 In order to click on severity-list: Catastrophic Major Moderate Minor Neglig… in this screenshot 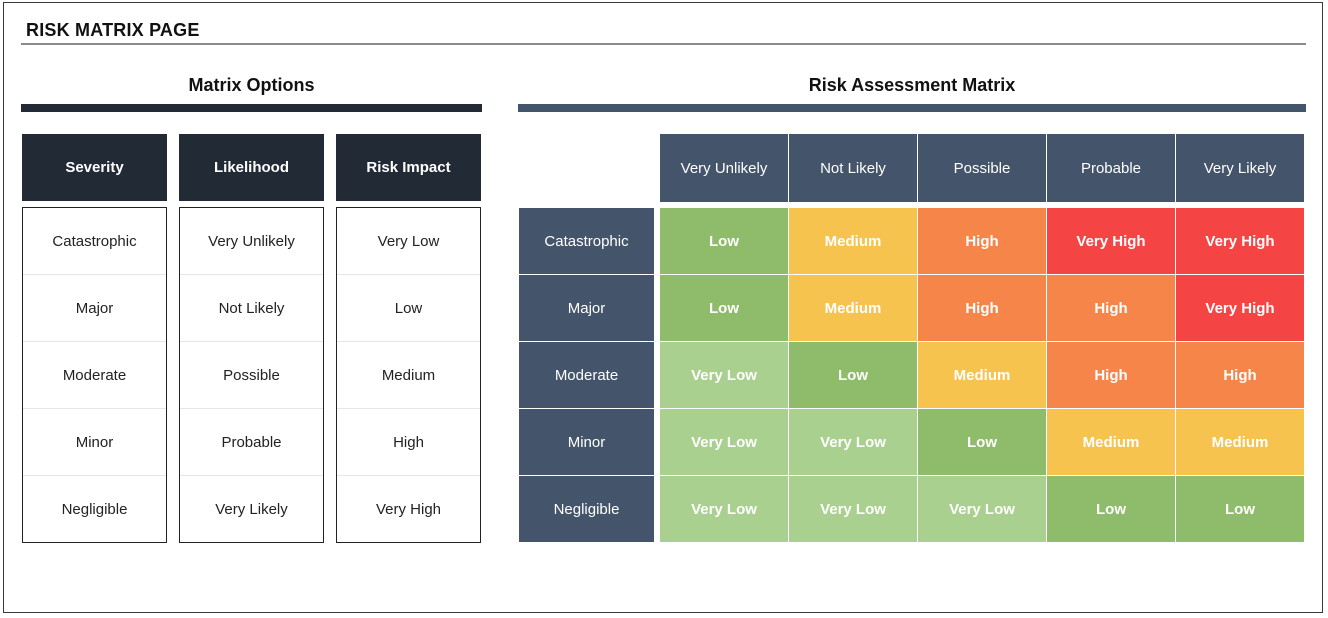, I will do `click(94, 375)`.